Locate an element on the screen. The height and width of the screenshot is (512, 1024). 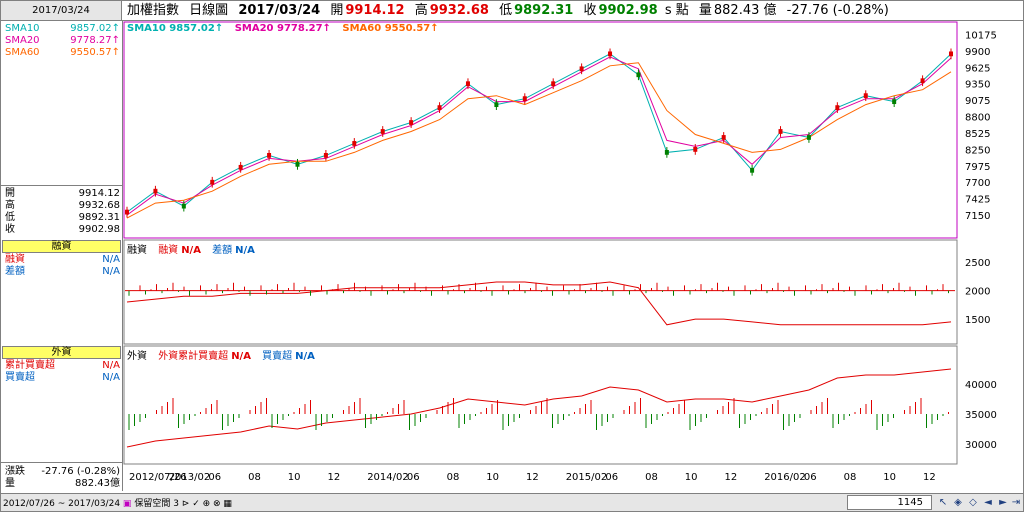
period-label: 日線圖 is located at coordinates (209, 10).